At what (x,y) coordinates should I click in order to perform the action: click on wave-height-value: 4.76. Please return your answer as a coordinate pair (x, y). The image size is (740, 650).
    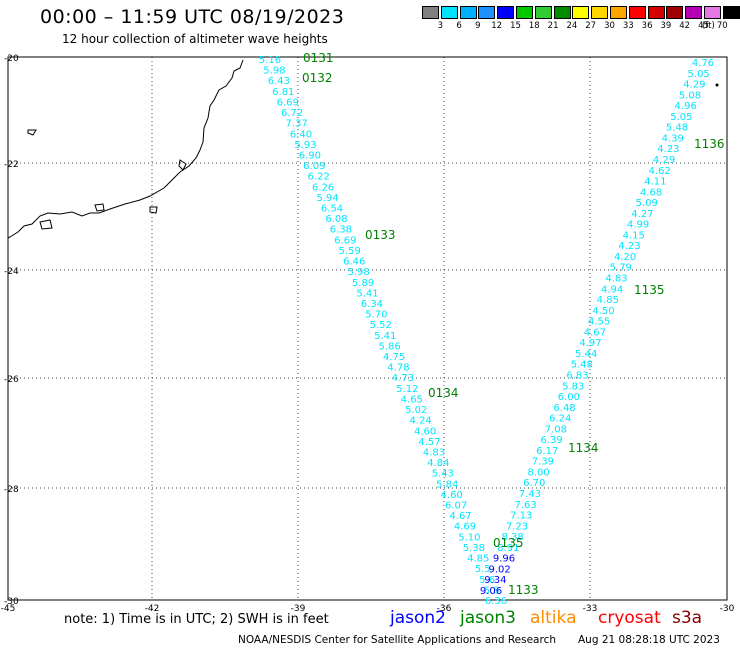
    Looking at the image, I should click on (703, 63).